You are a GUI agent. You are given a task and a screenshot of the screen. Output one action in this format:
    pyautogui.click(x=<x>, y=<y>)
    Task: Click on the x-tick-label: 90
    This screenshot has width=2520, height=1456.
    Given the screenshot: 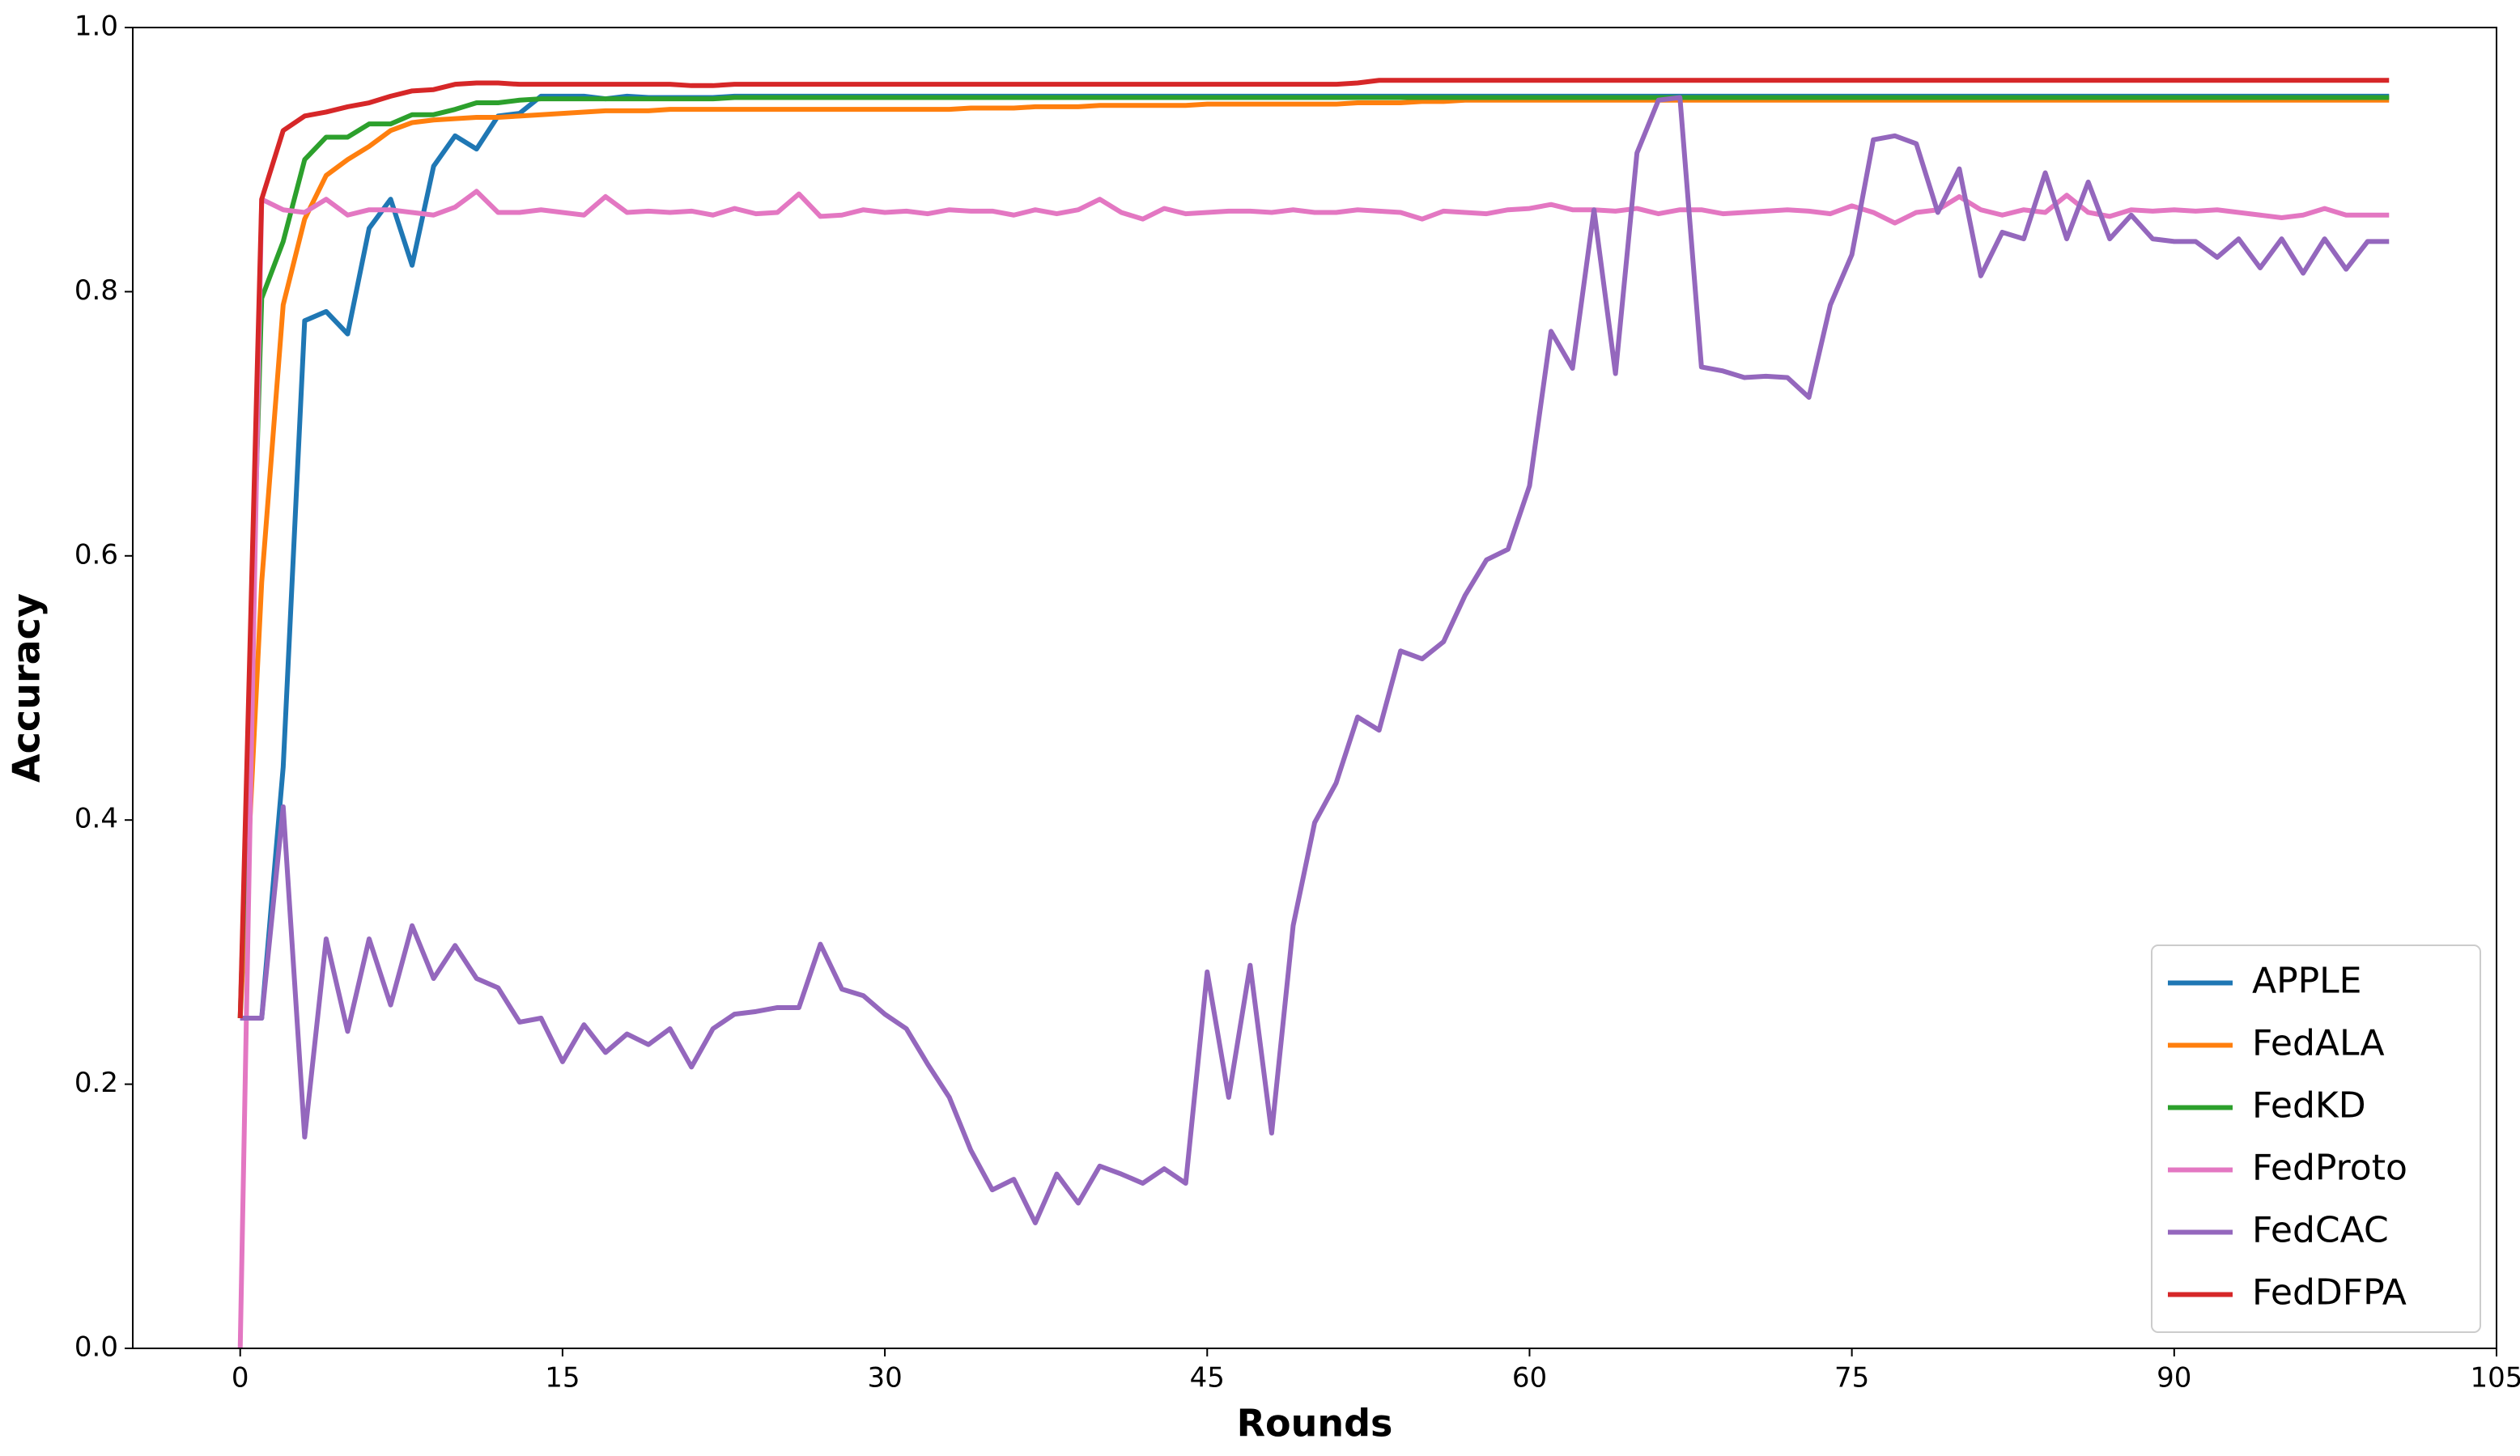 What is the action you would take?
    pyautogui.click(x=2174, y=1378)
    